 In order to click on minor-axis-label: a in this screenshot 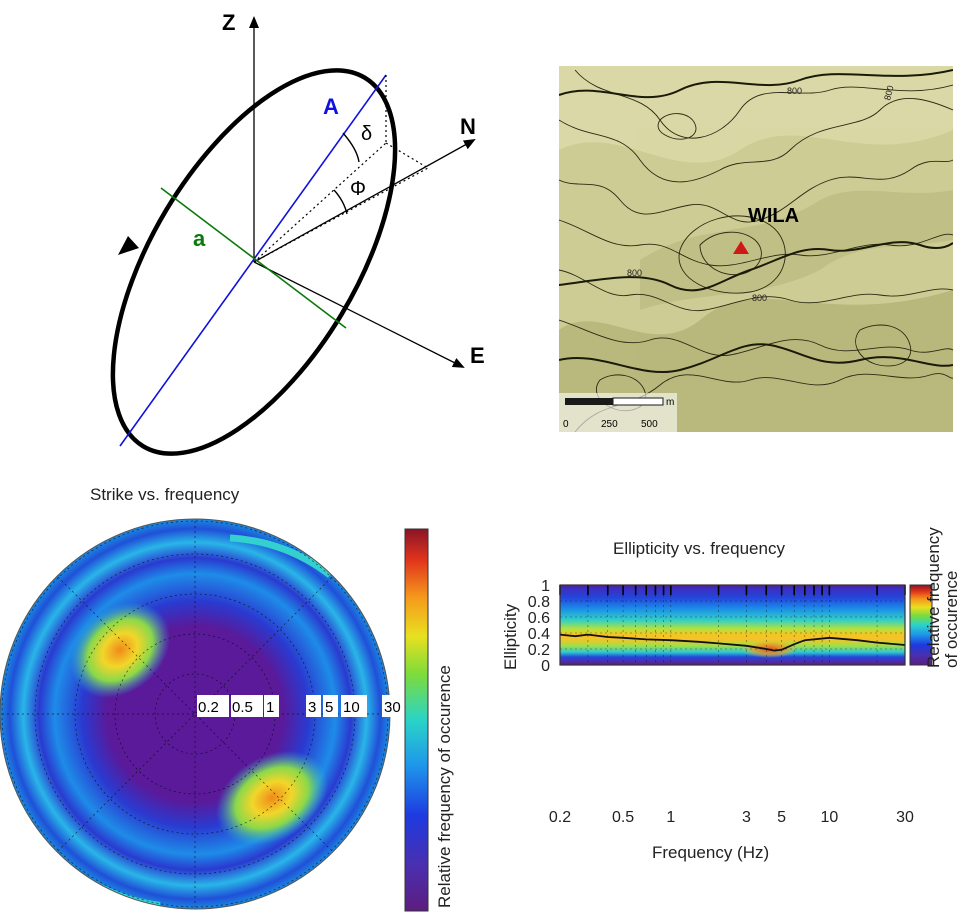, I will do `click(199, 238)`.